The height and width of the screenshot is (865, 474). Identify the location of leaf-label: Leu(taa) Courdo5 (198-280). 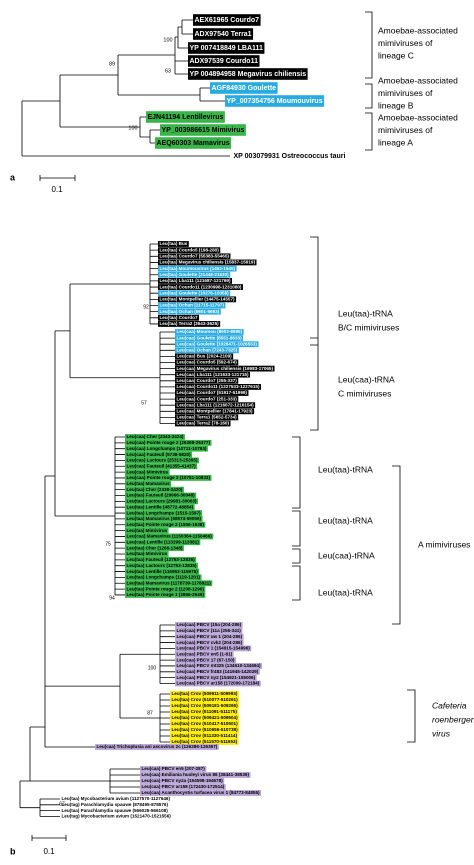
(190, 249).